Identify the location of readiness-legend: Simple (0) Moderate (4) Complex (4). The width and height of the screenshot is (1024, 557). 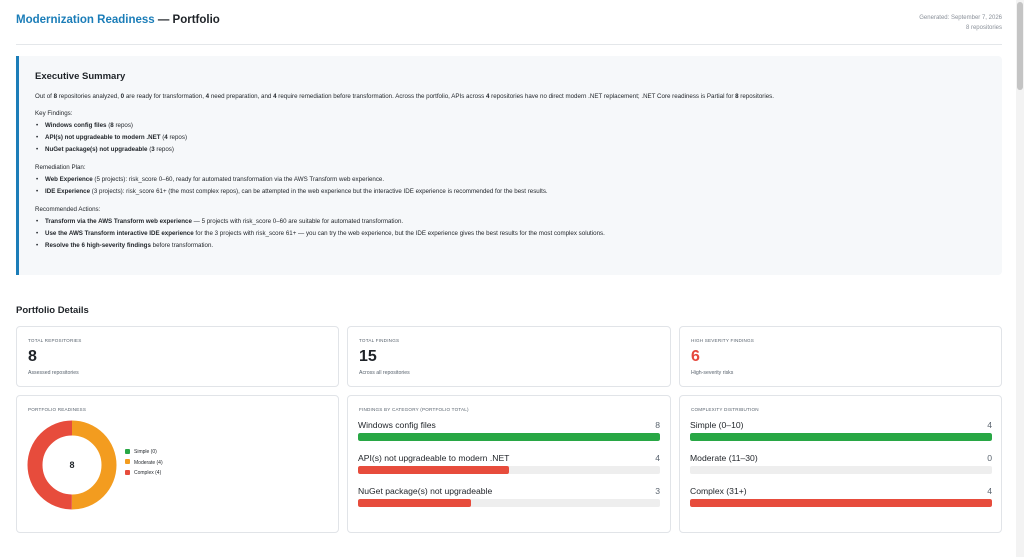
(144, 463).